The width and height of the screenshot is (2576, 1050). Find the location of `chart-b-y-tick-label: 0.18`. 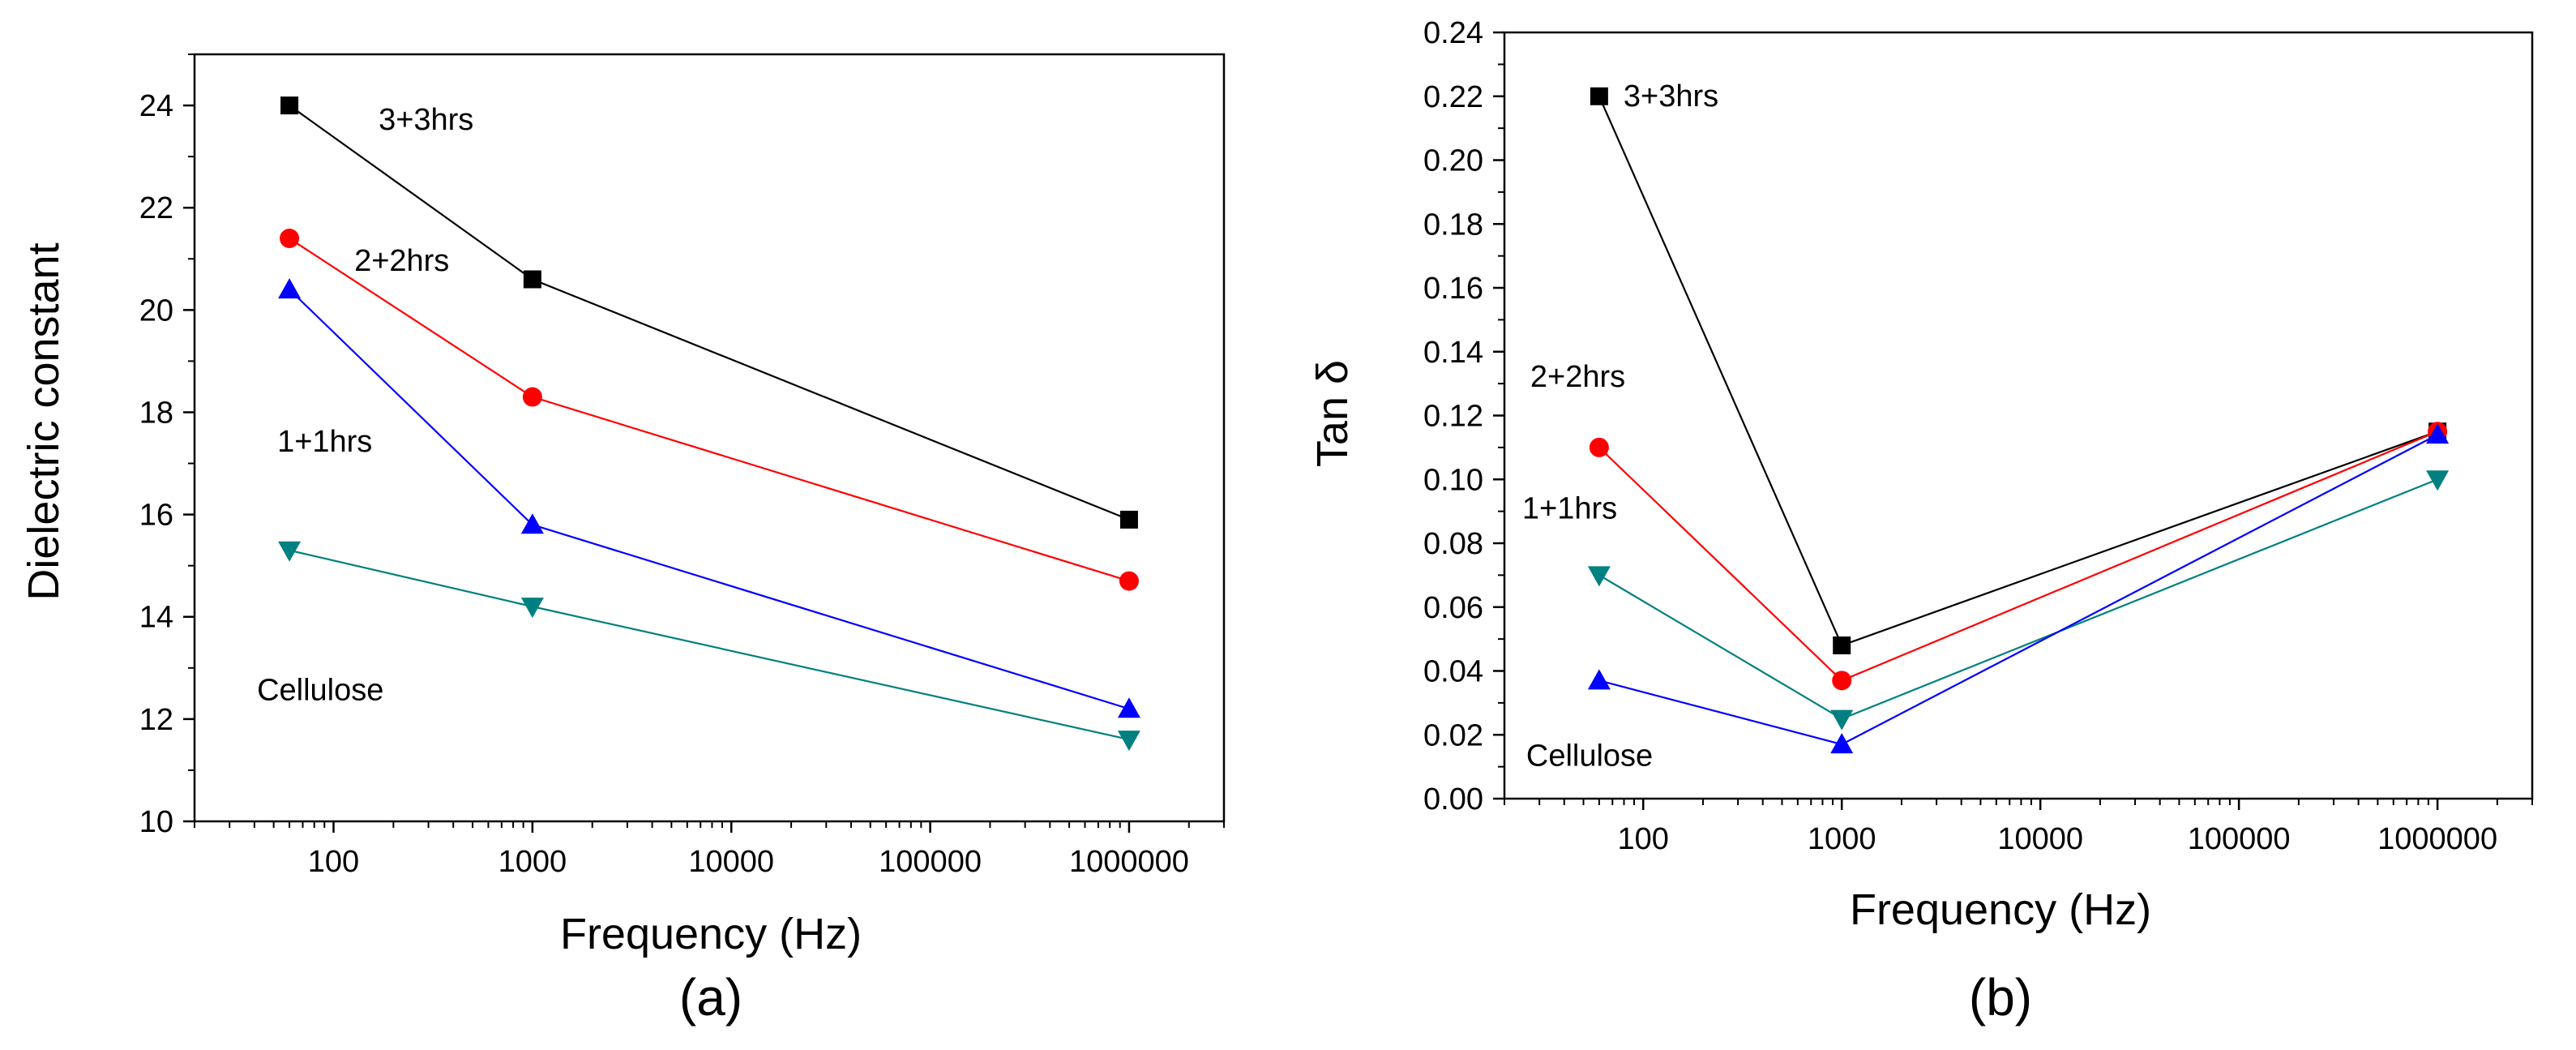

chart-b-y-tick-label: 0.18 is located at coordinates (1453, 225).